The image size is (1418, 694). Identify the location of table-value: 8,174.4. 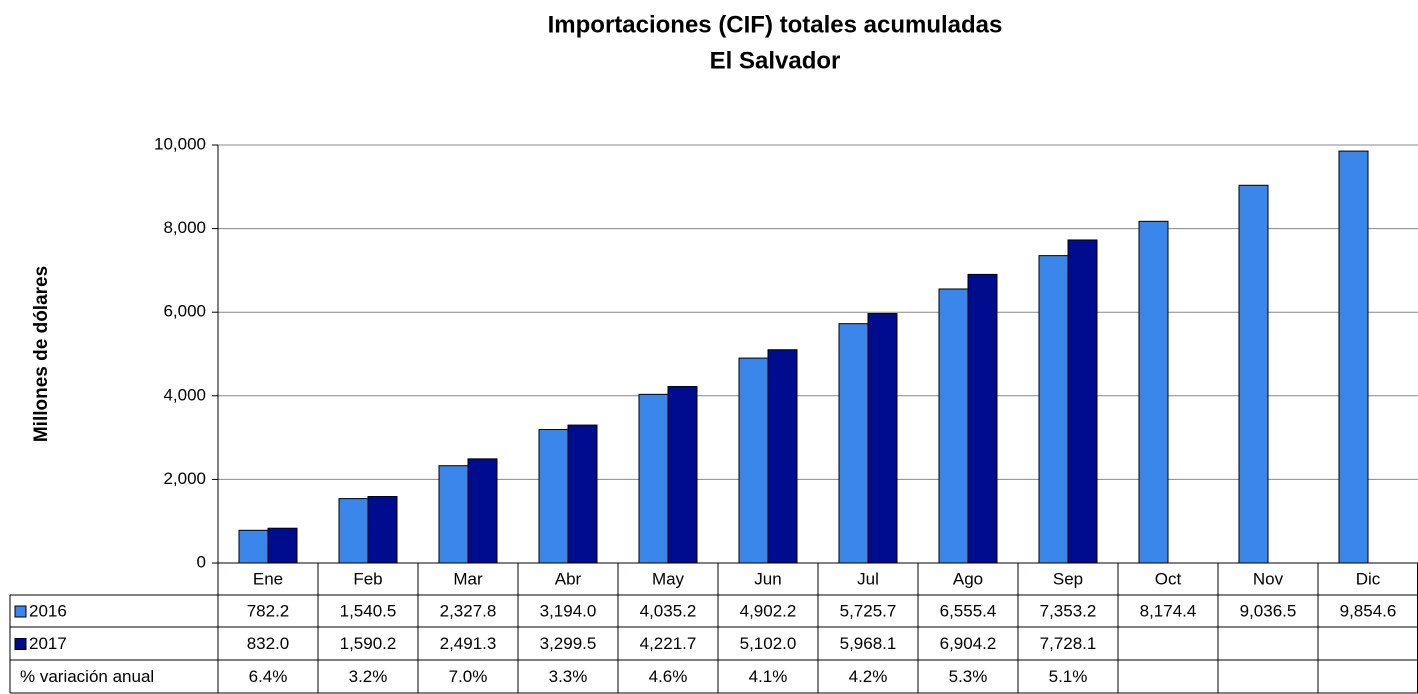
(1168, 610).